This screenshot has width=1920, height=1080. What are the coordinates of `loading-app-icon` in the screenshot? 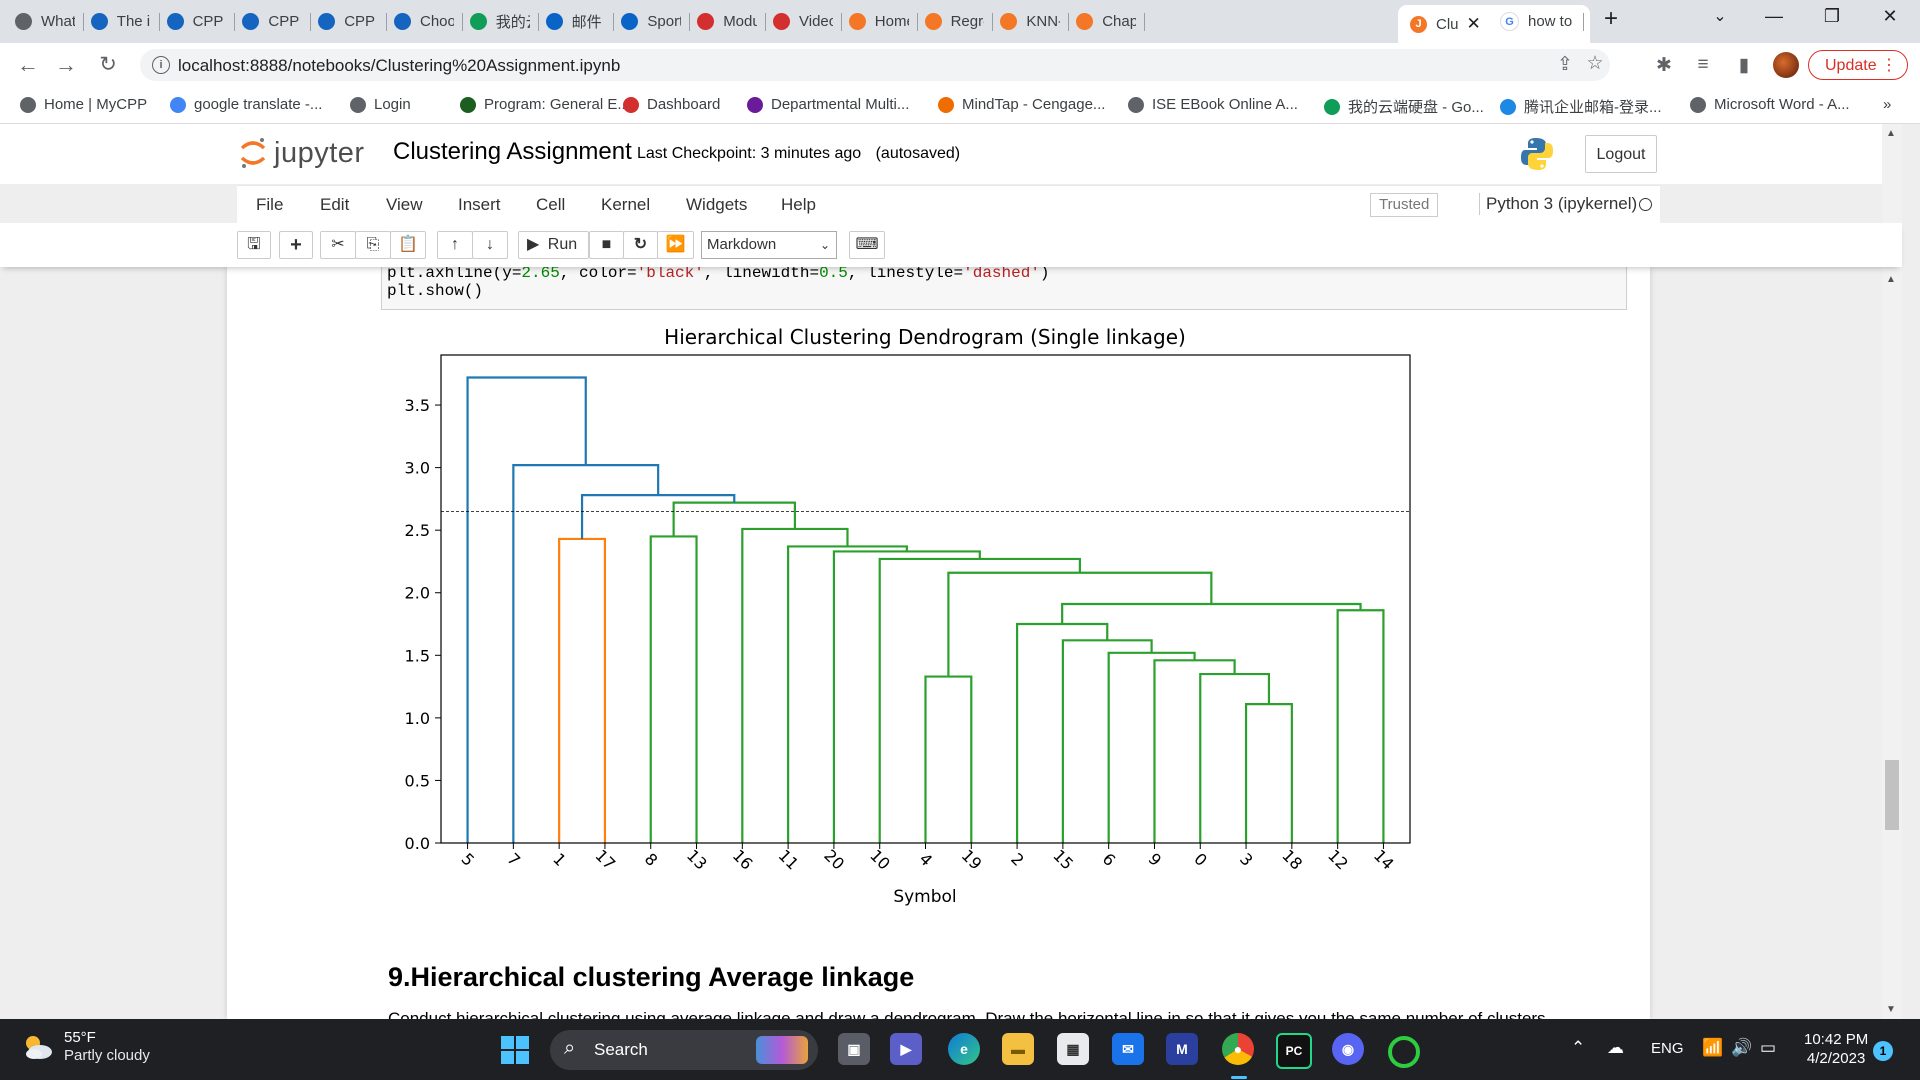 It's located at (1404, 1052).